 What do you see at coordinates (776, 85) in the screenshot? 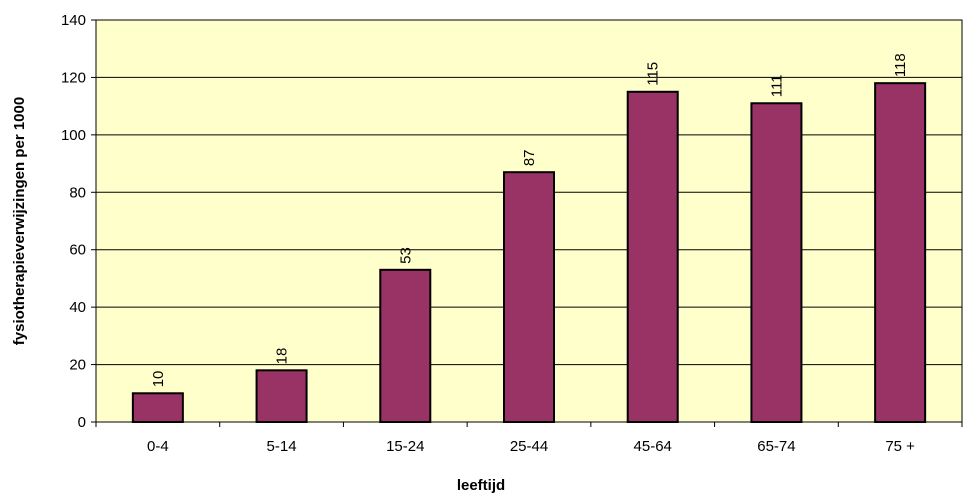
I see `data-label: 111` at bounding box center [776, 85].